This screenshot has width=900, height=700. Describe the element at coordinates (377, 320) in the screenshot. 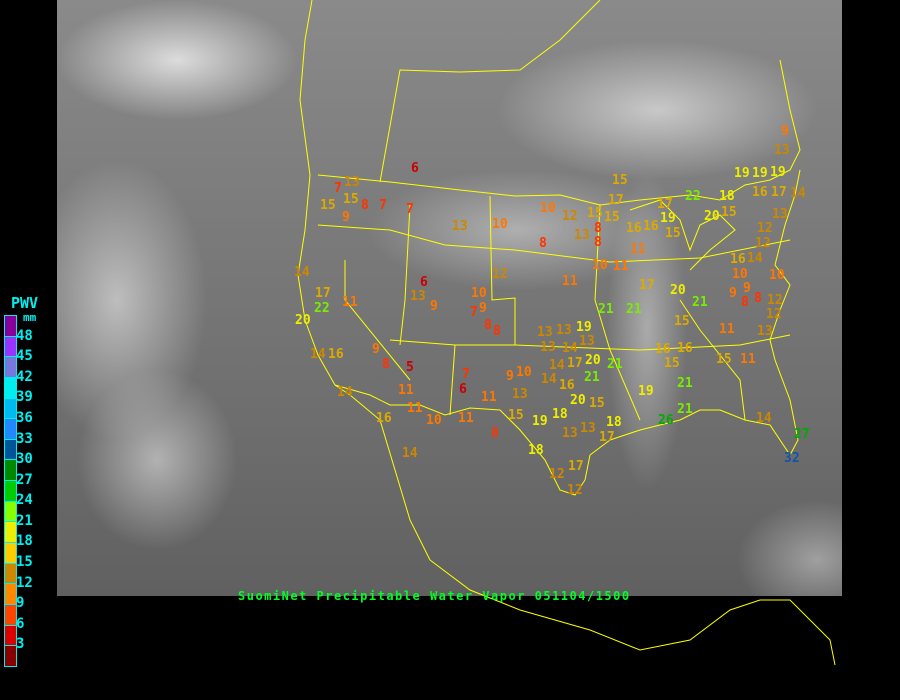

I see `state-lines-nevada` at that location.